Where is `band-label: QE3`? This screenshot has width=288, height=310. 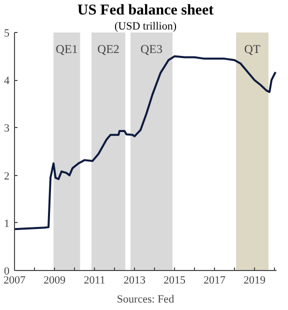 band-label: QE3 is located at coordinates (151, 49).